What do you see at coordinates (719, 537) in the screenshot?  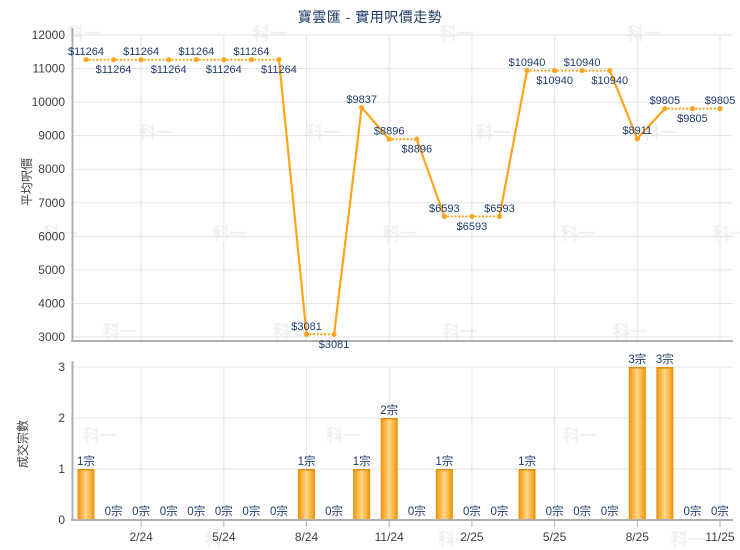 I see `x-tick-label: 11/25` at bounding box center [719, 537].